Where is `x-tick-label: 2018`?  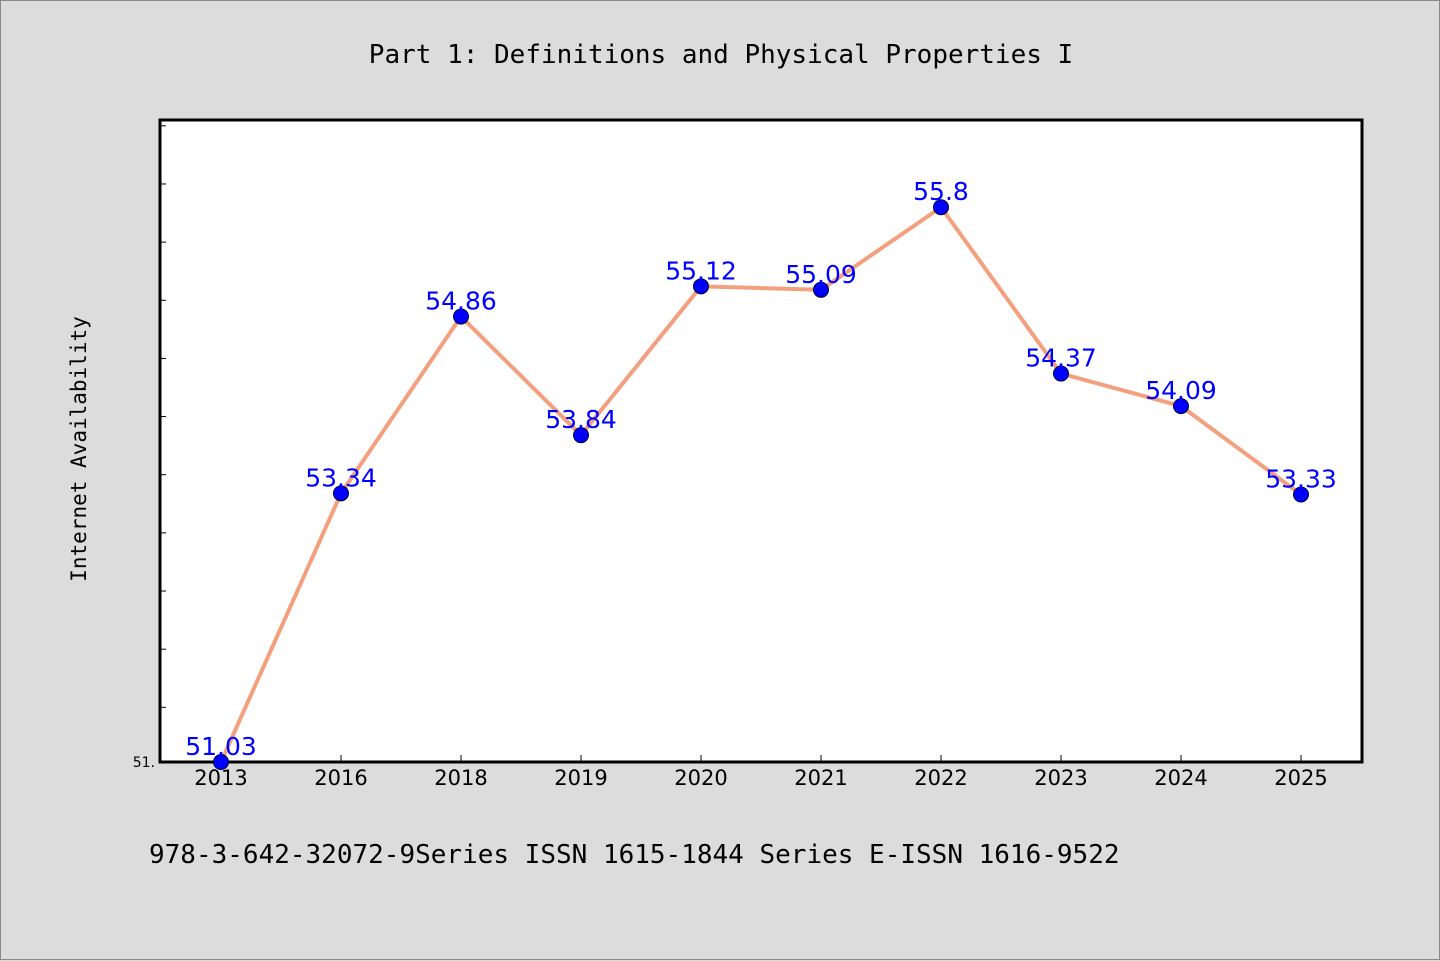 x-tick-label: 2018 is located at coordinates (460, 778).